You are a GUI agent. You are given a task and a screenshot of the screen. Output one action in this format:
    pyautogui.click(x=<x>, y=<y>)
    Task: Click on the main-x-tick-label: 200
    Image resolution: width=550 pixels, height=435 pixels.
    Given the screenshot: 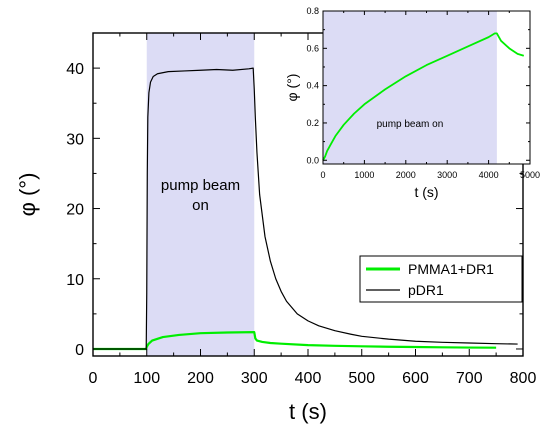 What is the action you would take?
    pyautogui.click(x=200, y=378)
    